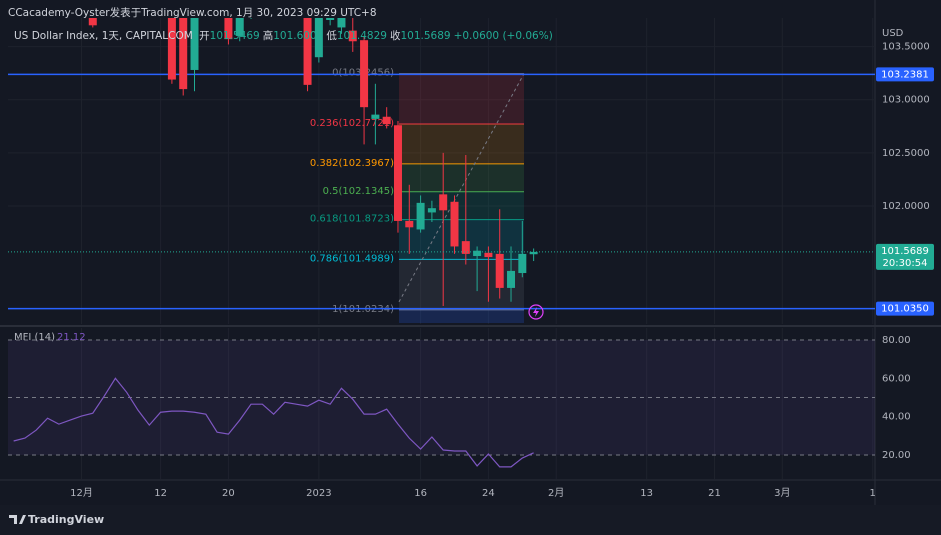 The height and width of the screenshot is (535, 941). What do you see at coordinates (71, 337) in the screenshot?
I see `indicator-value: 21.12` at bounding box center [71, 337].